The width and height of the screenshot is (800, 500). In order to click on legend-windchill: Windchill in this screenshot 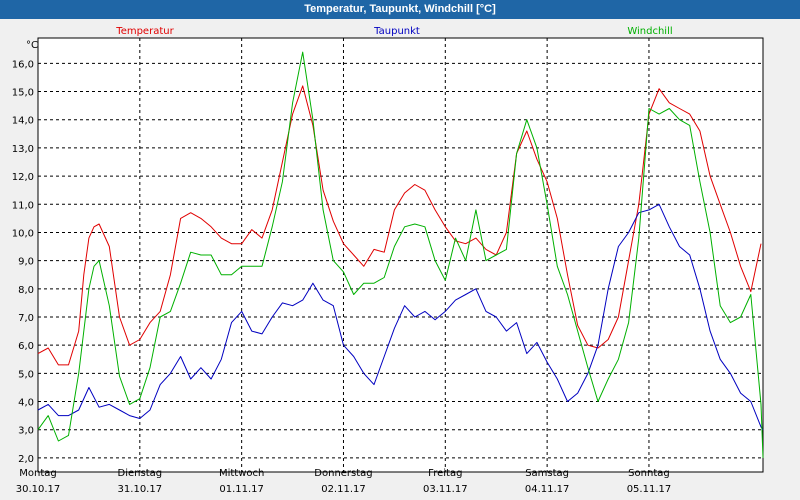, I will do `click(649, 31)`.